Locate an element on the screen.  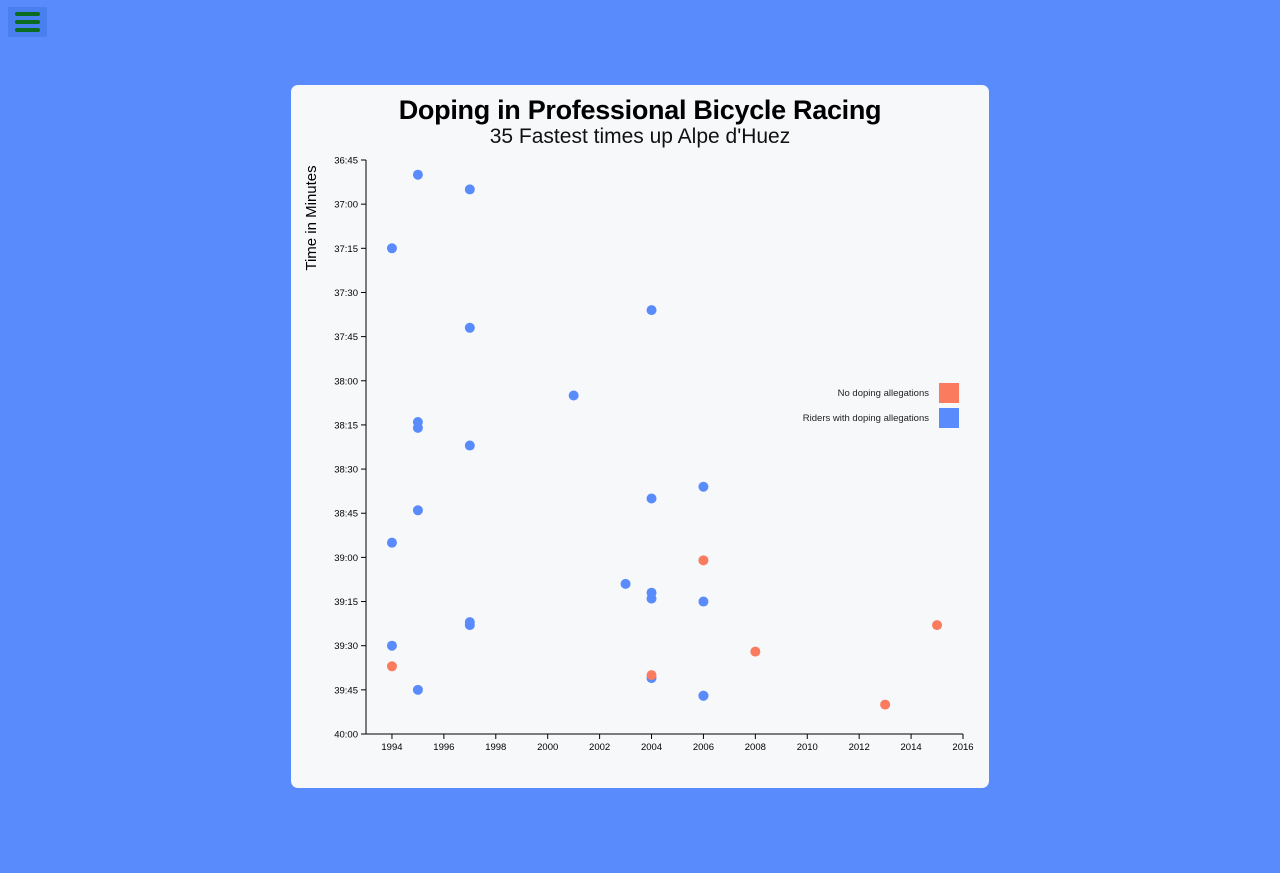
y-tick-label: 37:30 is located at coordinates (346, 293).